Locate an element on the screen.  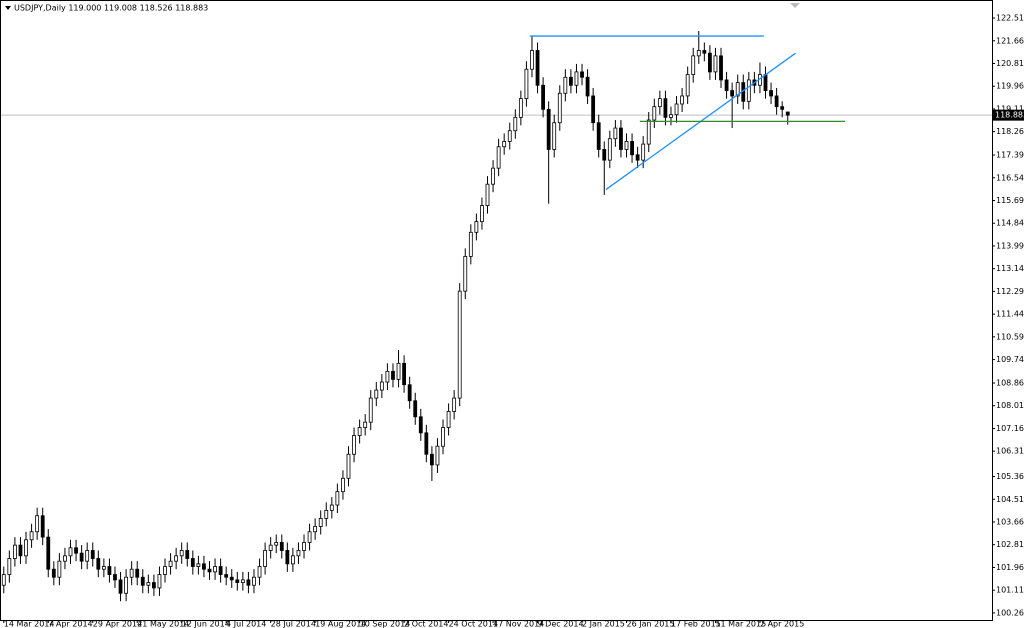
shift-marker is located at coordinates (795, 5).